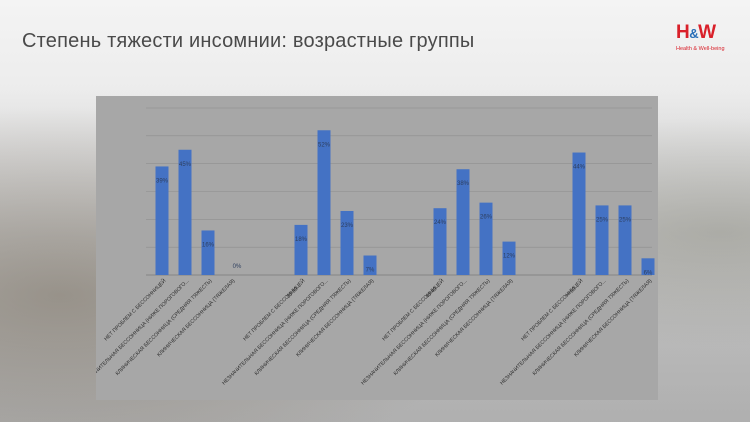  Describe the element at coordinates (440, 223) in the screenshot. I see `data-label: 24%` at that location.